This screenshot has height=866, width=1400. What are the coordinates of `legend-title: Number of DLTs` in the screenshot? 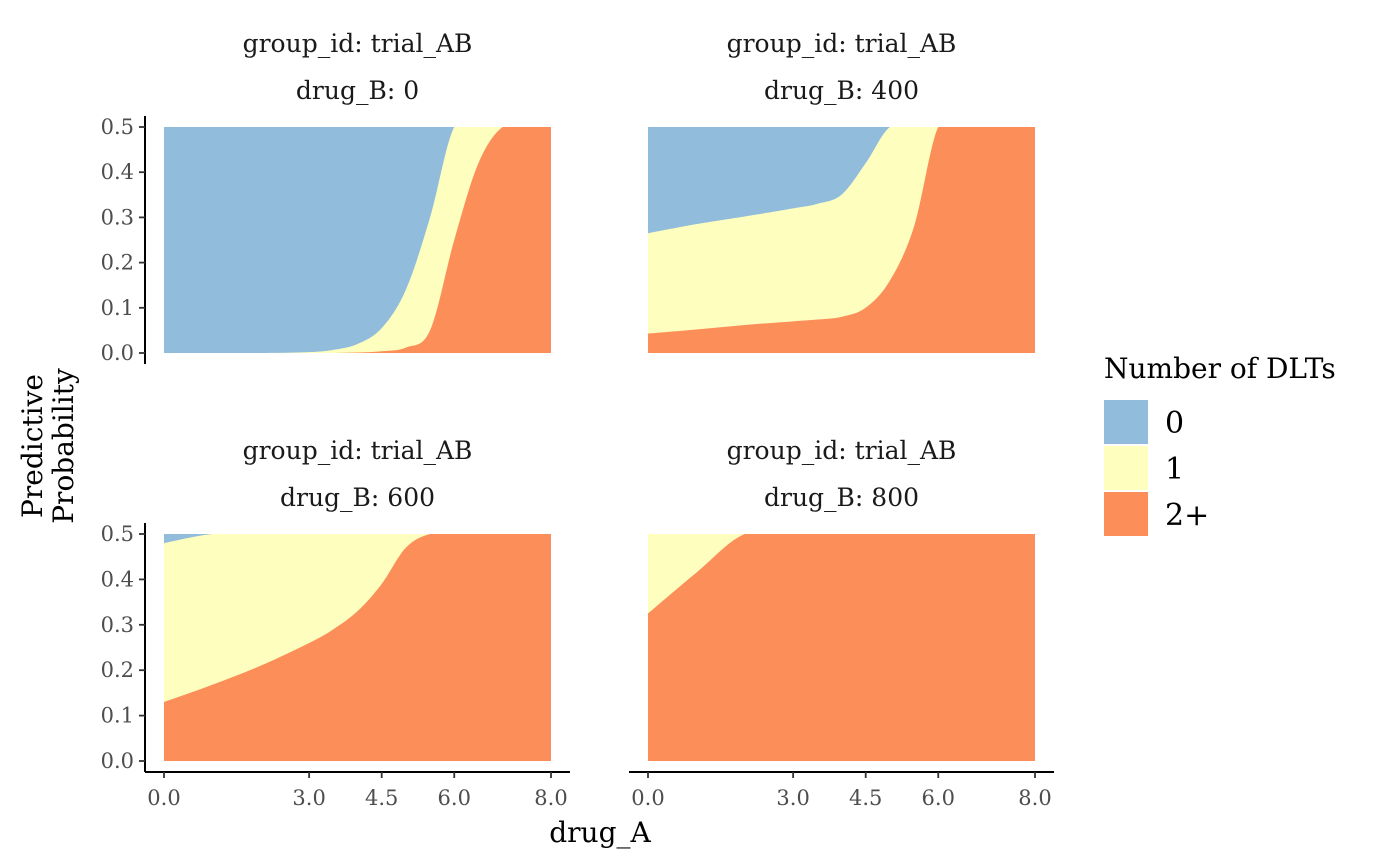 It's located at (1220, 368).